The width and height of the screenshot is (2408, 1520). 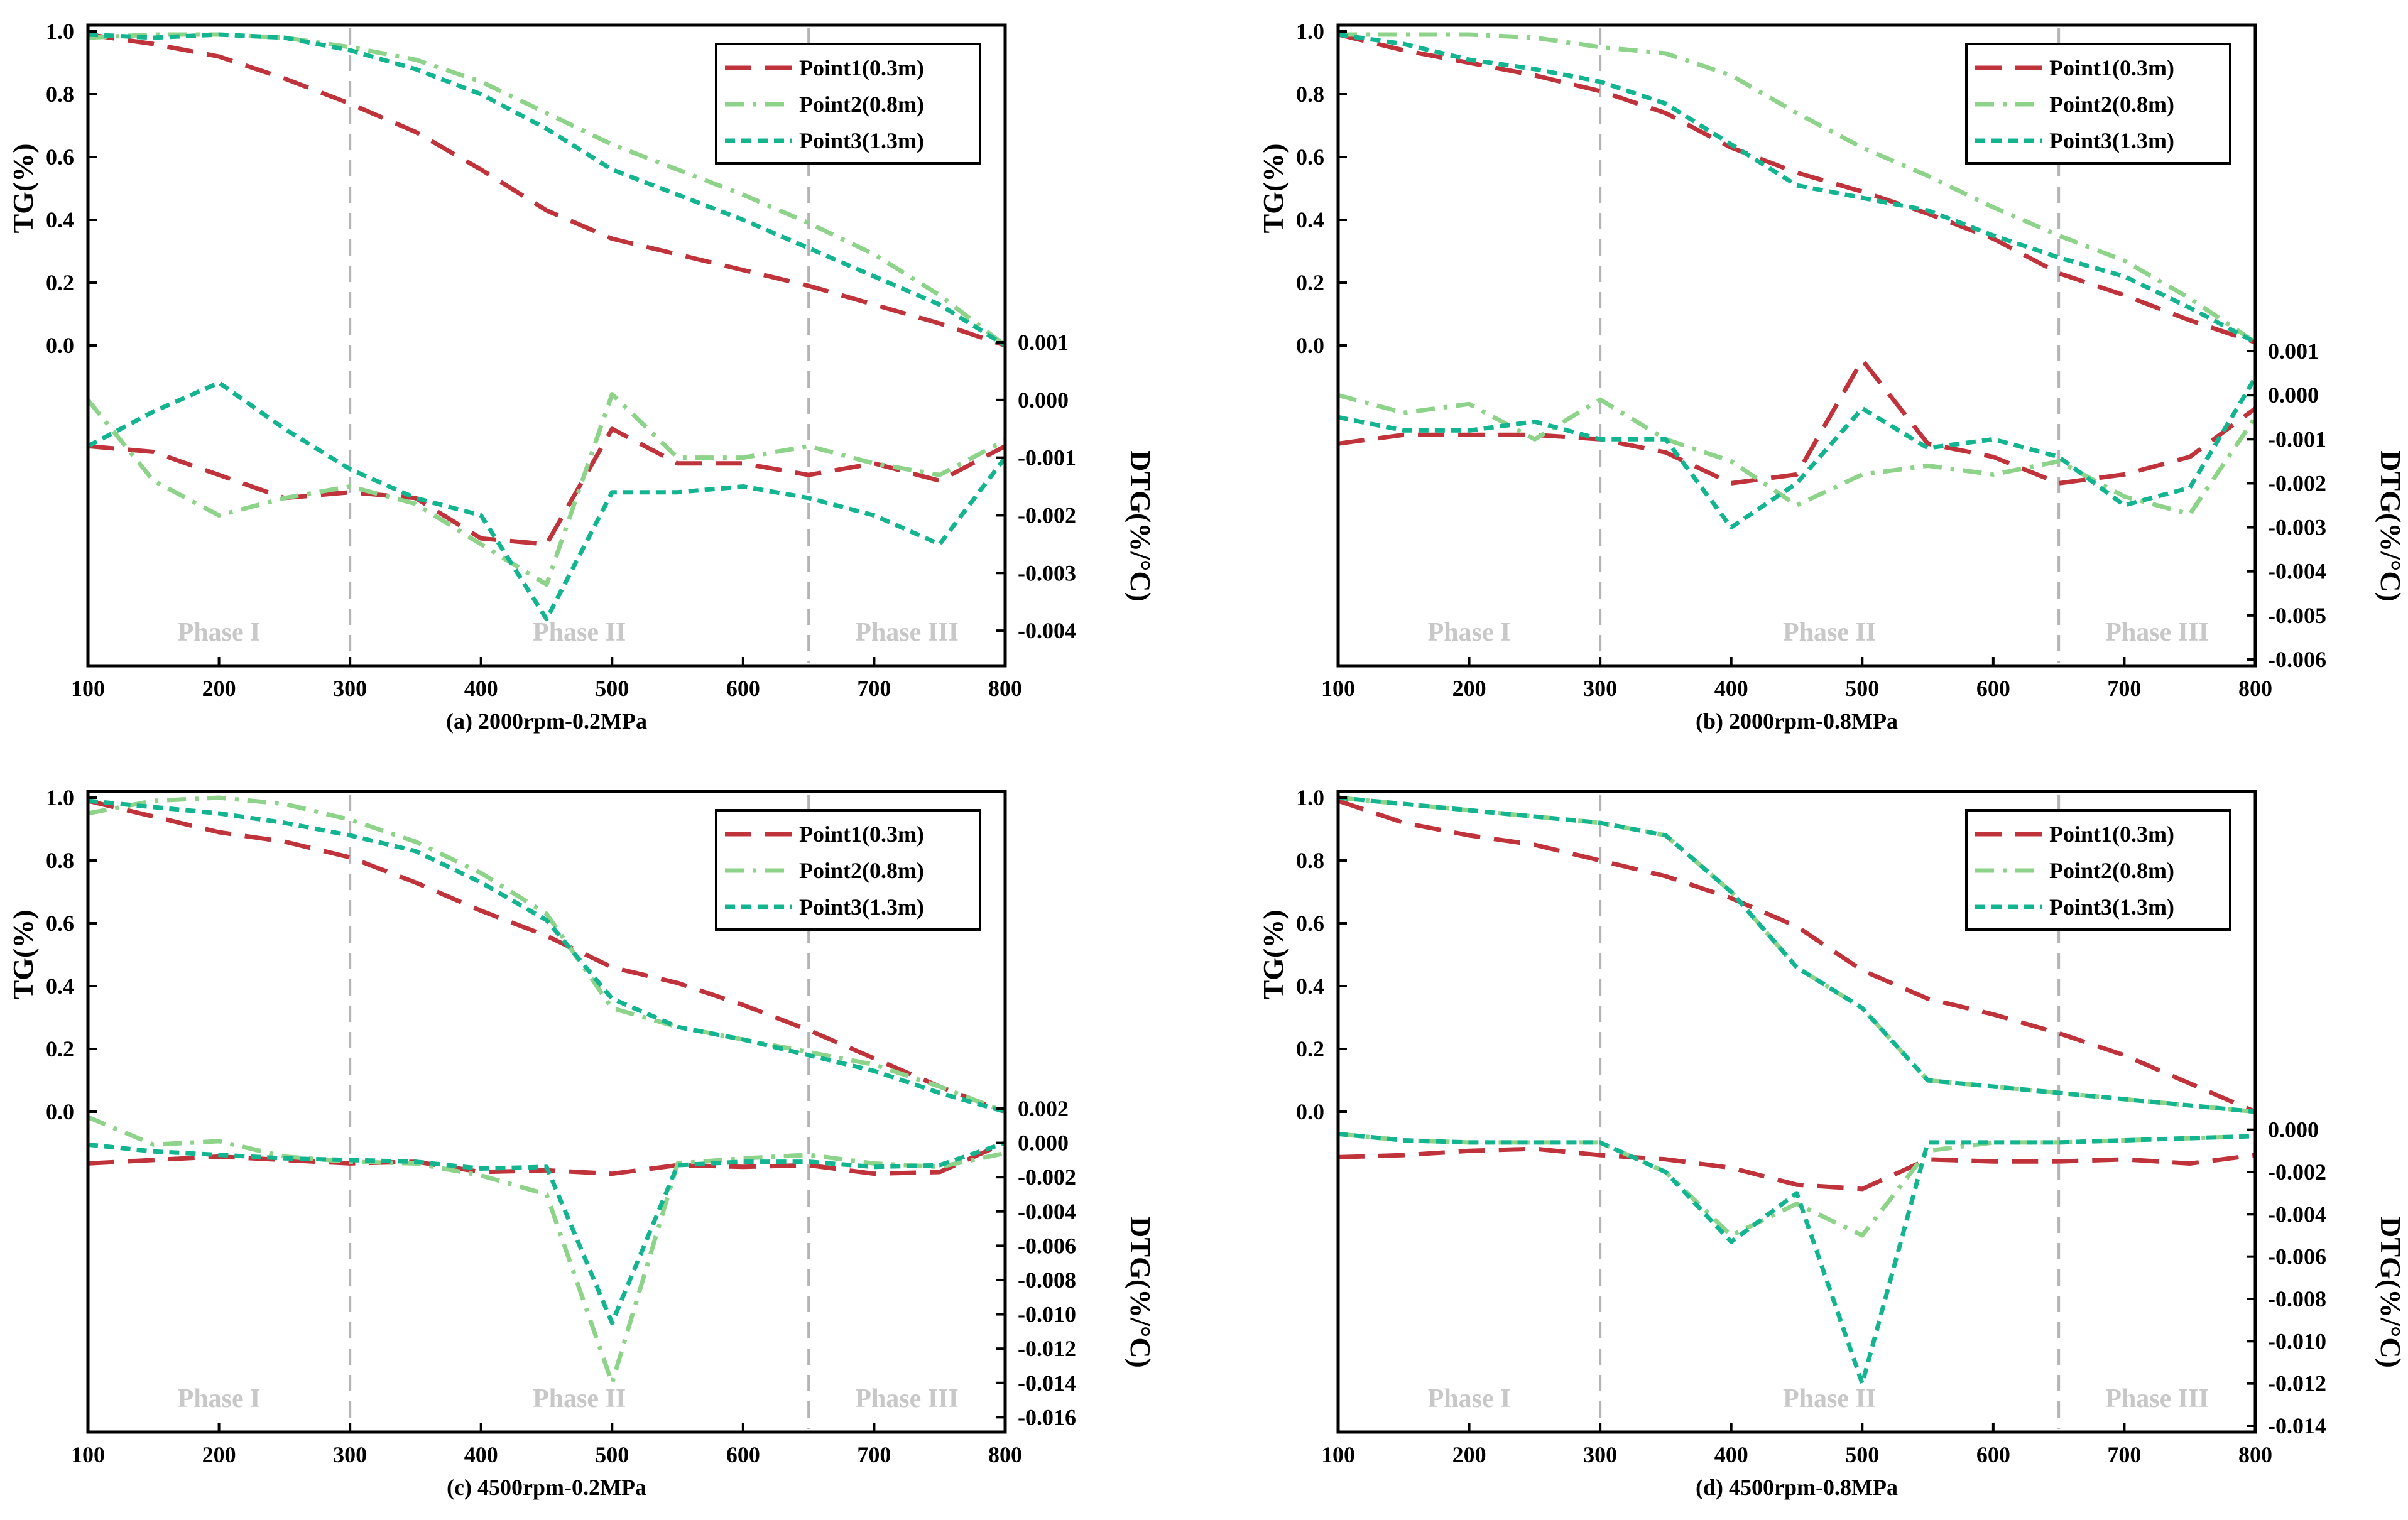 I want to click on chart-caption: (c) 4500rpm-0.2MPa, so click(x=546, y=1487).